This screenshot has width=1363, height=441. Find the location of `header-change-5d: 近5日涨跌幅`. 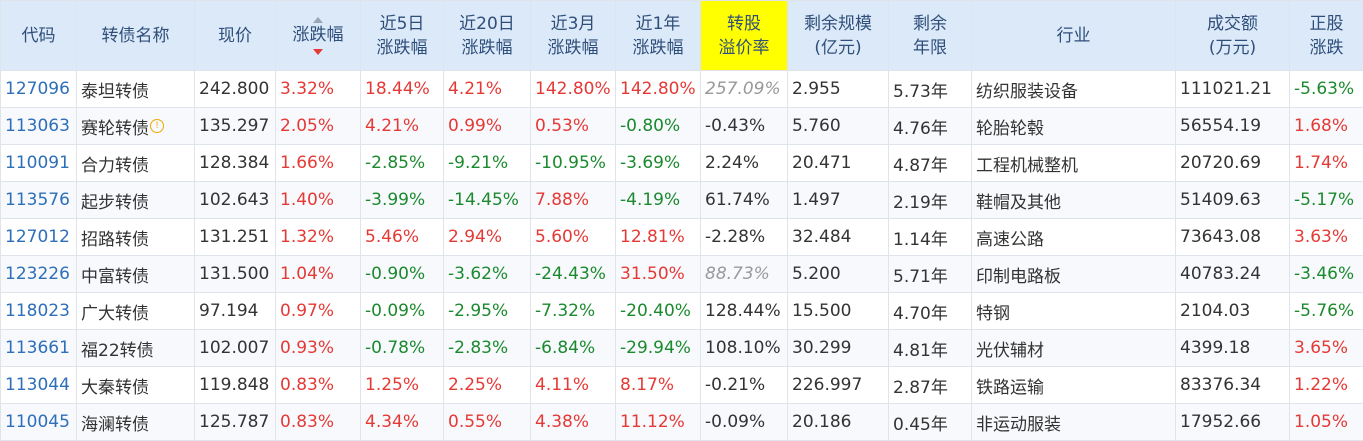

header-change-5d: 近5日涨跌幅 is located at coordinates (402, 36).